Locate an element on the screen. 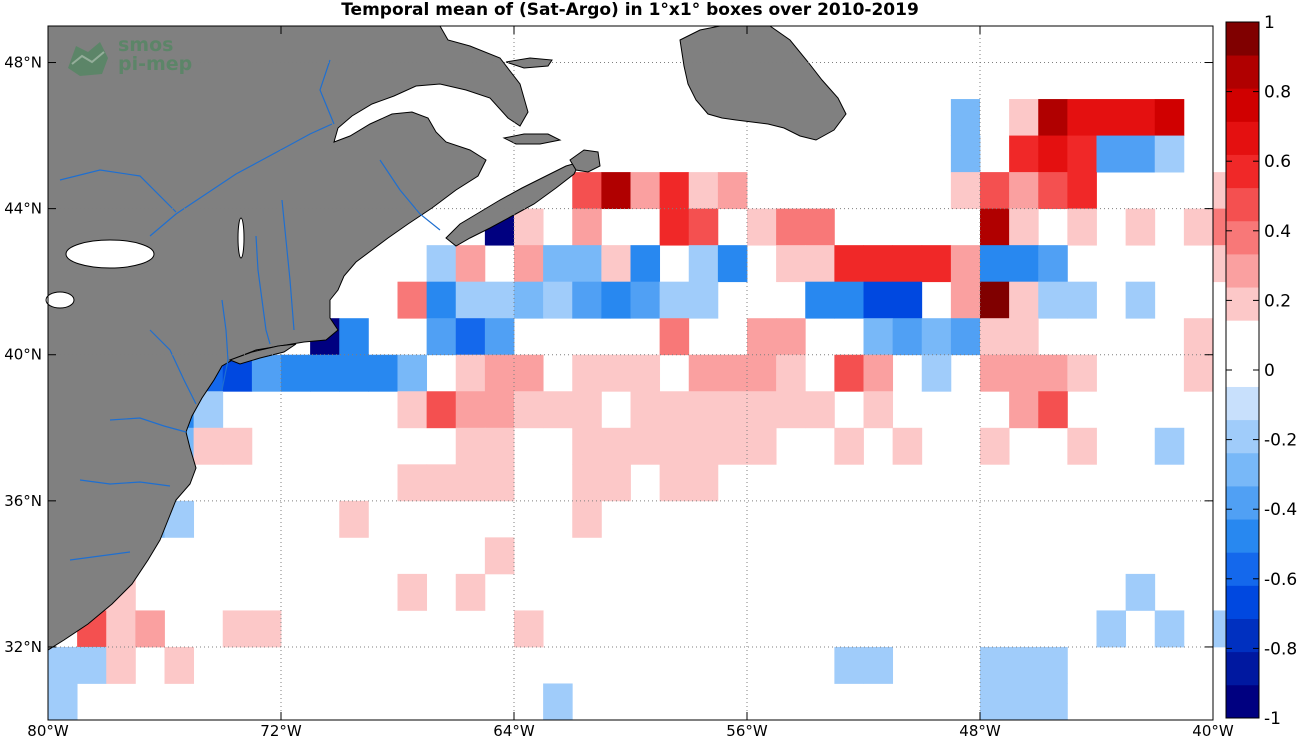 This screenshot has width=1298, height=738. colorbar-tick-label: -0.6 is located at coordinates (1280, 580).